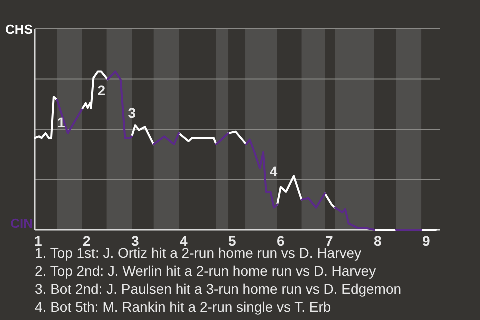 The width and height of the screenshot is (480, 320). I want to click on x-tick-label: 8, so click(378, 241).